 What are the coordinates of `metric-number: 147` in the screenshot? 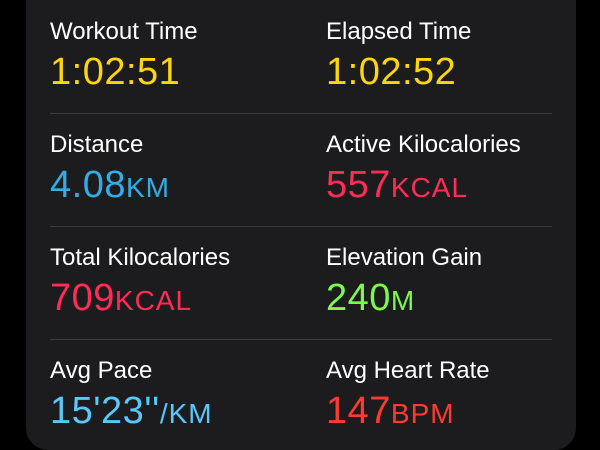 It's located at (358, 411).